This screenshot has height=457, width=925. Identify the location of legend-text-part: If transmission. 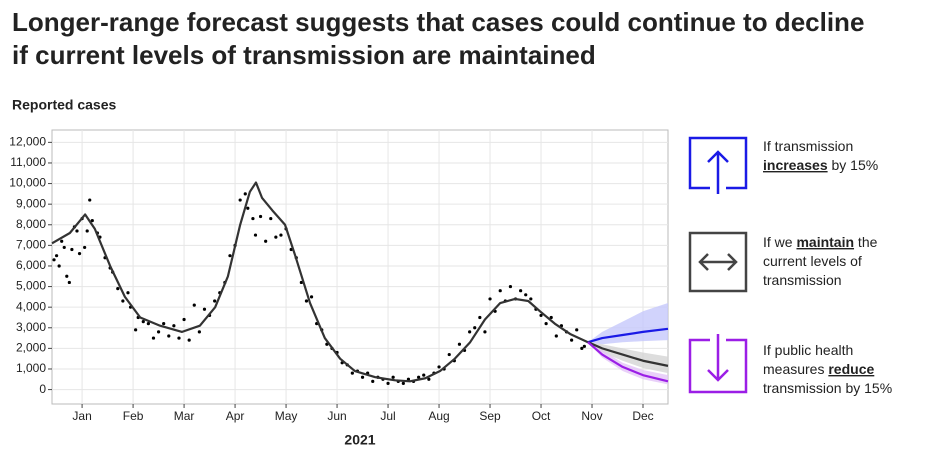
(808, 146).